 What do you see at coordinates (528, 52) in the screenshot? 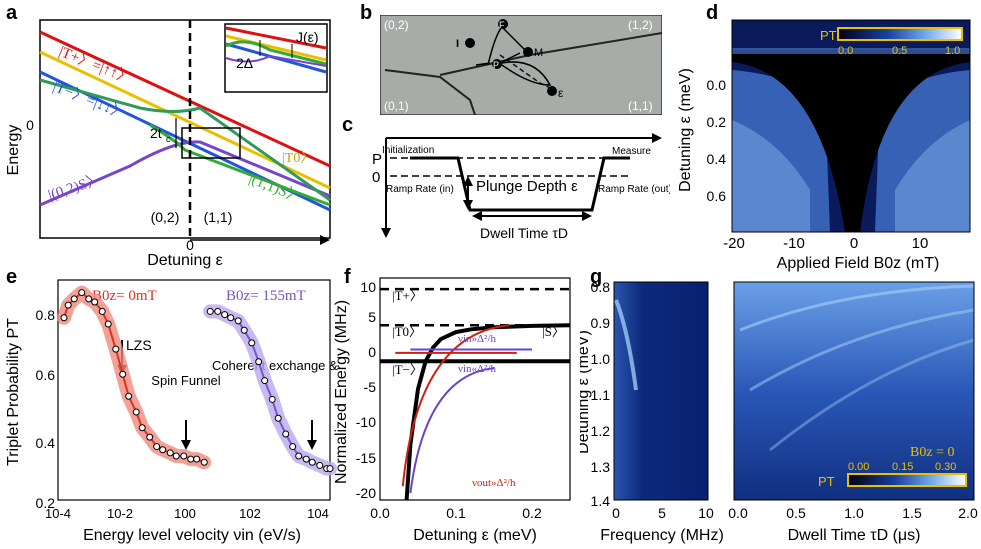
I see `point-m` at bounding box center [528, 52].